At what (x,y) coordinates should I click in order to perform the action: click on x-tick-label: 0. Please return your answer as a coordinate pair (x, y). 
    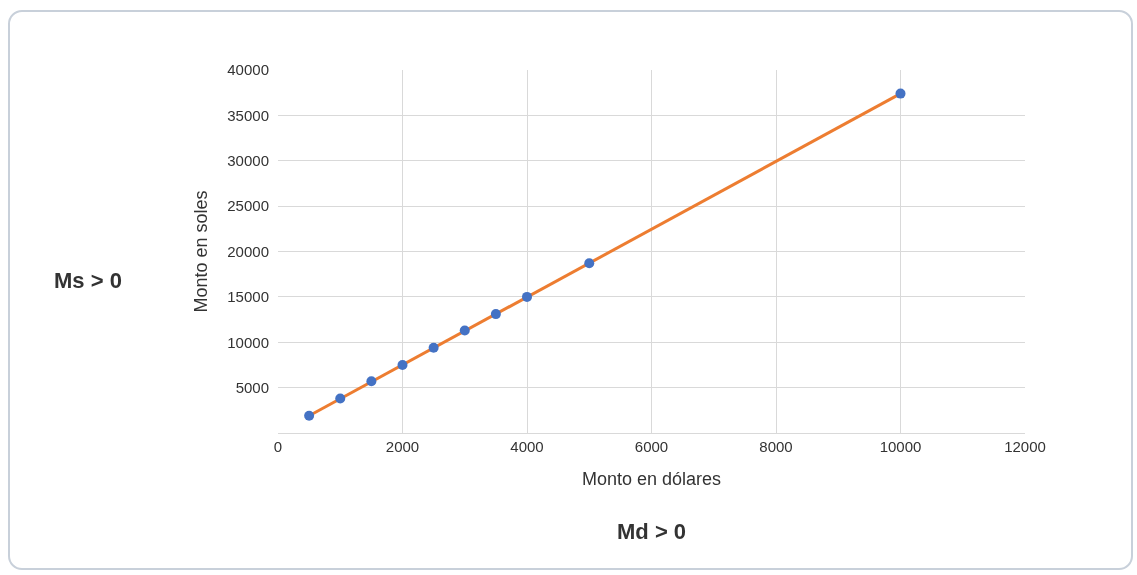
    Looking at the image, I should click on (278, 446).